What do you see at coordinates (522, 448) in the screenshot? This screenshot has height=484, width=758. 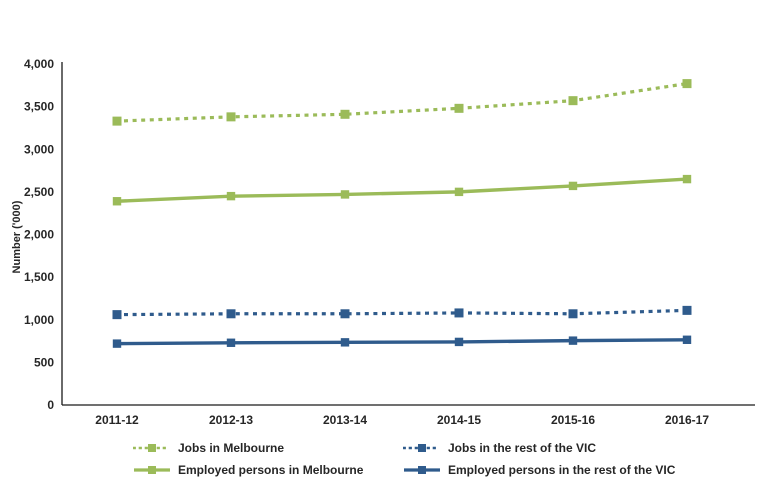 I see `legend-label: Jobs in the rest of the VIC` at bounding box center [522, 448].